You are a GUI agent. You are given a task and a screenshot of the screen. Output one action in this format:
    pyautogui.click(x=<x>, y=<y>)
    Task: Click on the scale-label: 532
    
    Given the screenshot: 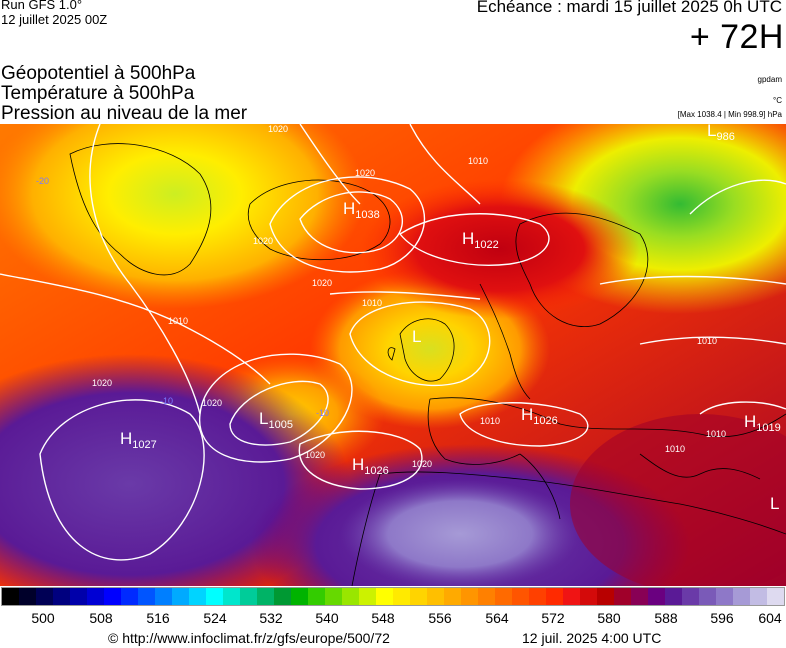 What is the action you would take?
    pyautogui.click(x=271, y=618)
    